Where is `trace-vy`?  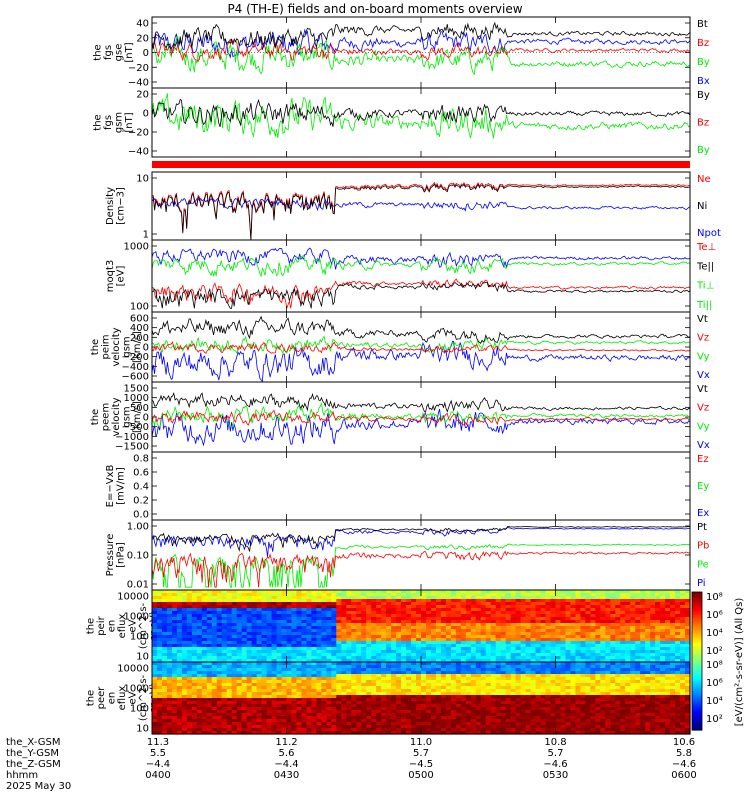 trace-vy is located at coordinates (421, 345).